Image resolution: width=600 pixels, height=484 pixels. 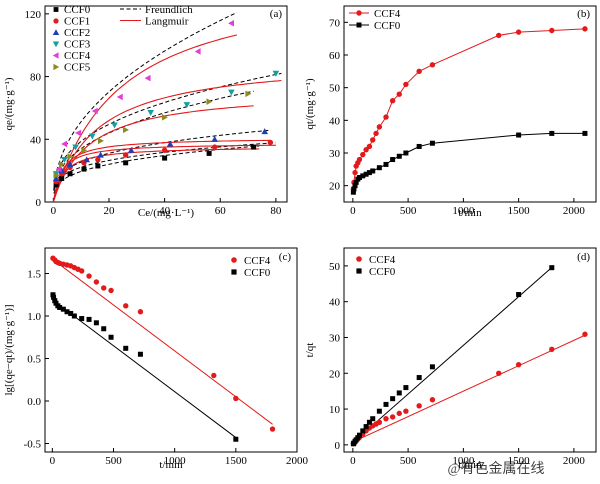 I want to click on y-axis-label: lg[(qe−qt)/(mg·g⁻¹)], so click(x=9, y=349).